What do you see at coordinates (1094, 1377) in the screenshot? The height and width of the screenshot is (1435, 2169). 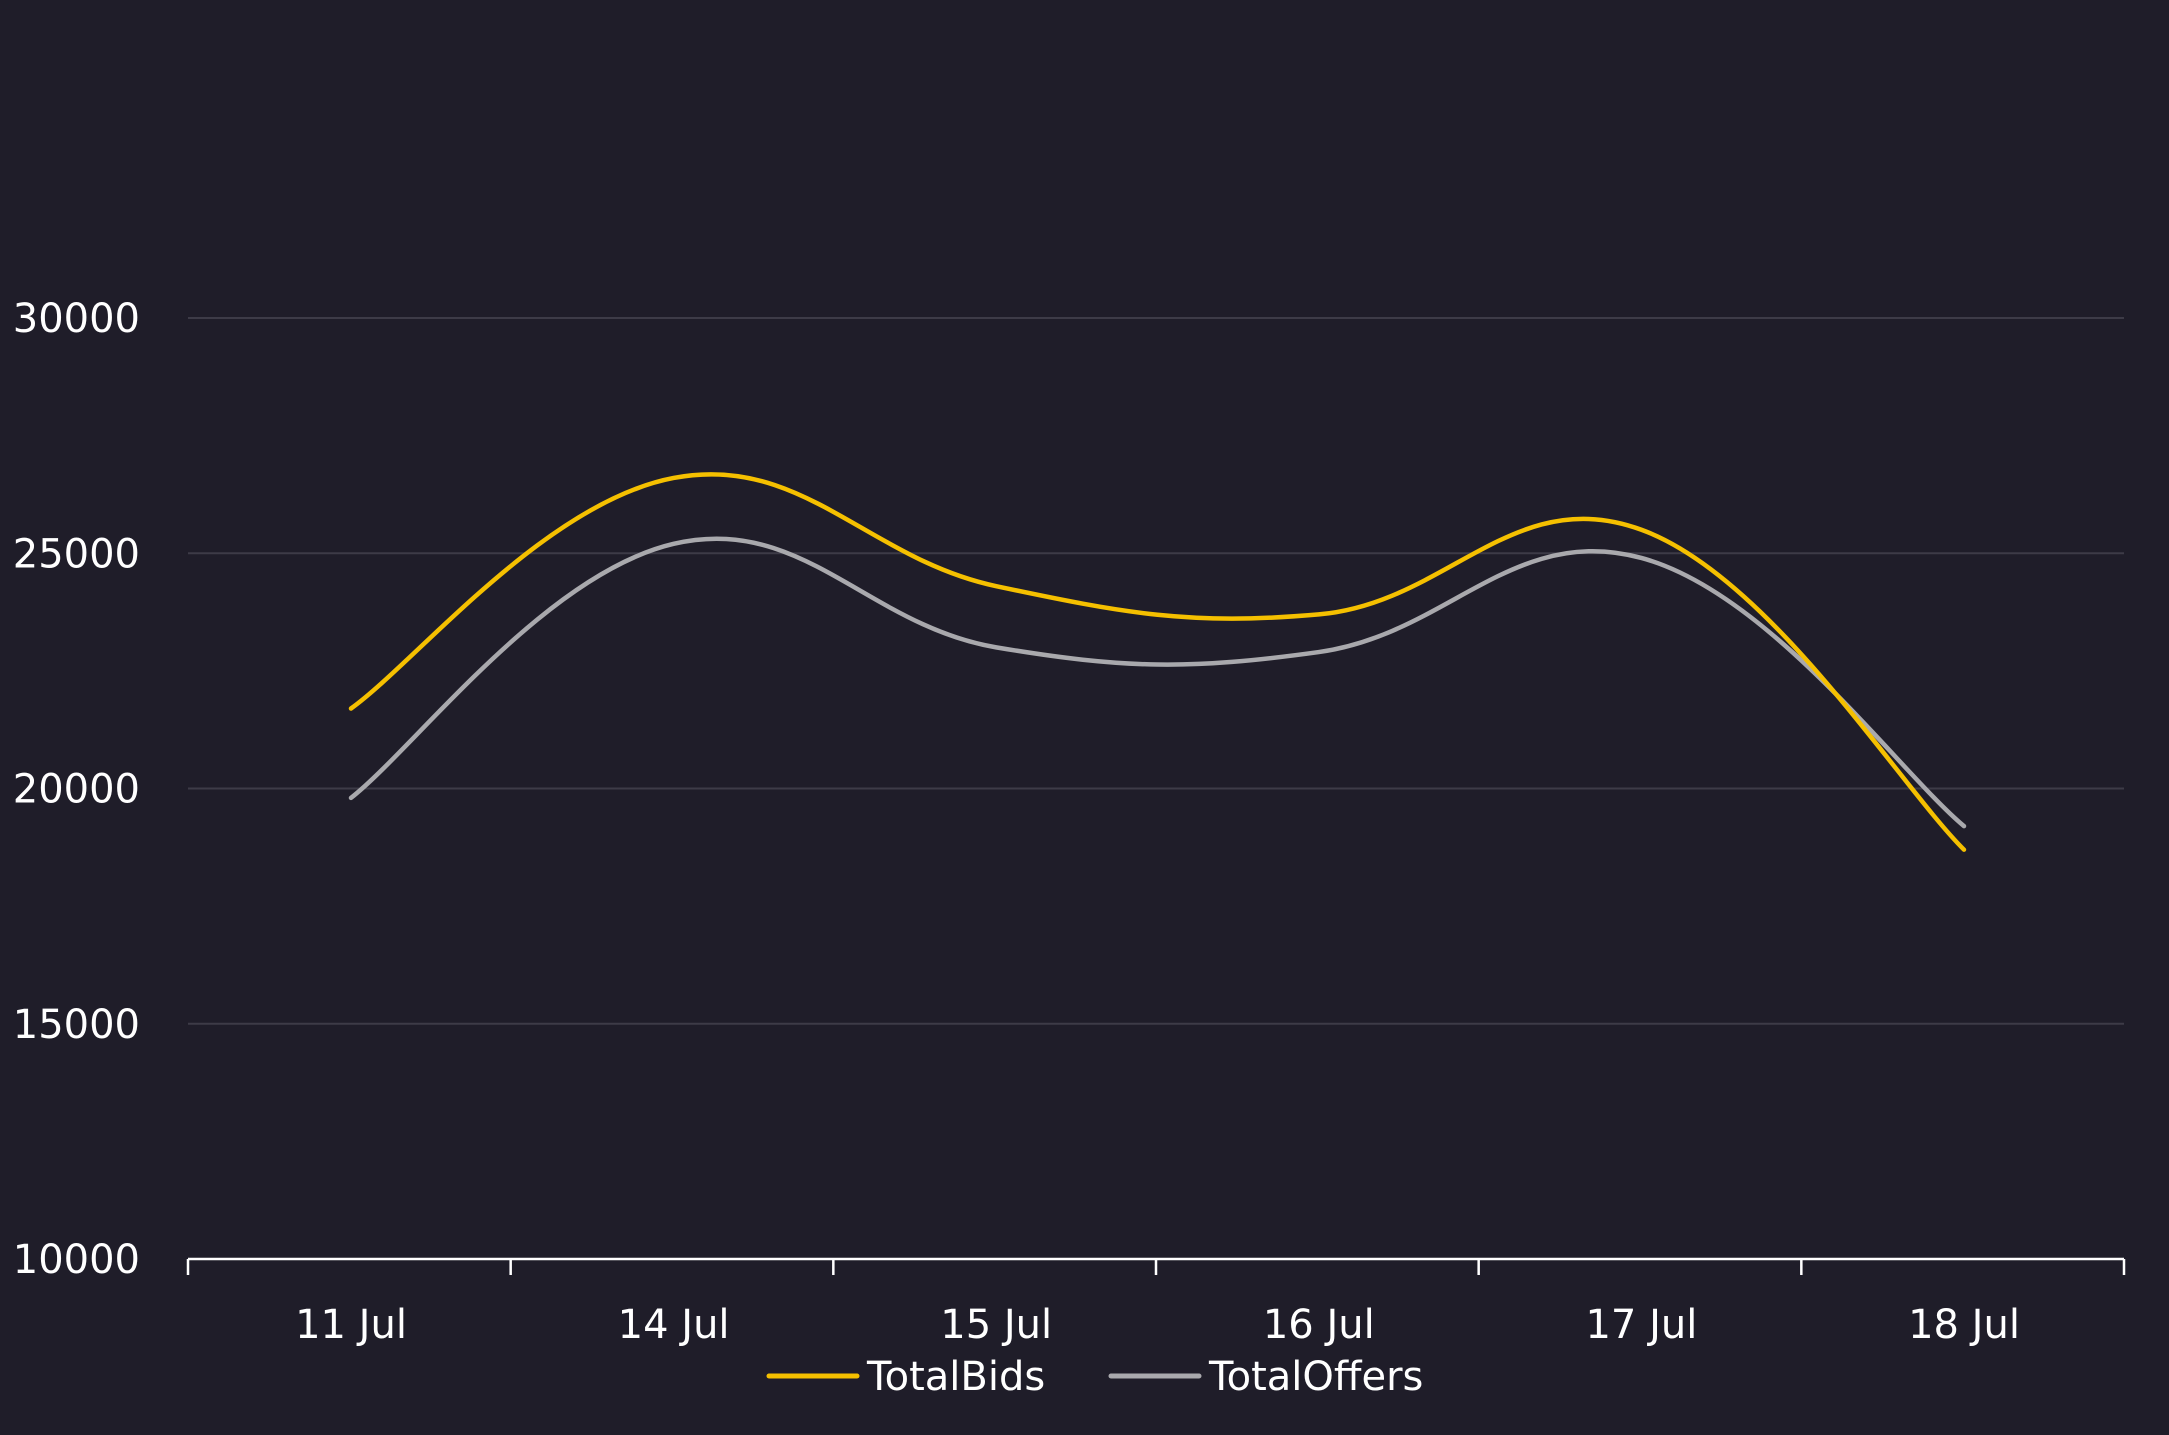 I see `legend: TotalBids TotalOffers` at bounding box center [1094, 1377].